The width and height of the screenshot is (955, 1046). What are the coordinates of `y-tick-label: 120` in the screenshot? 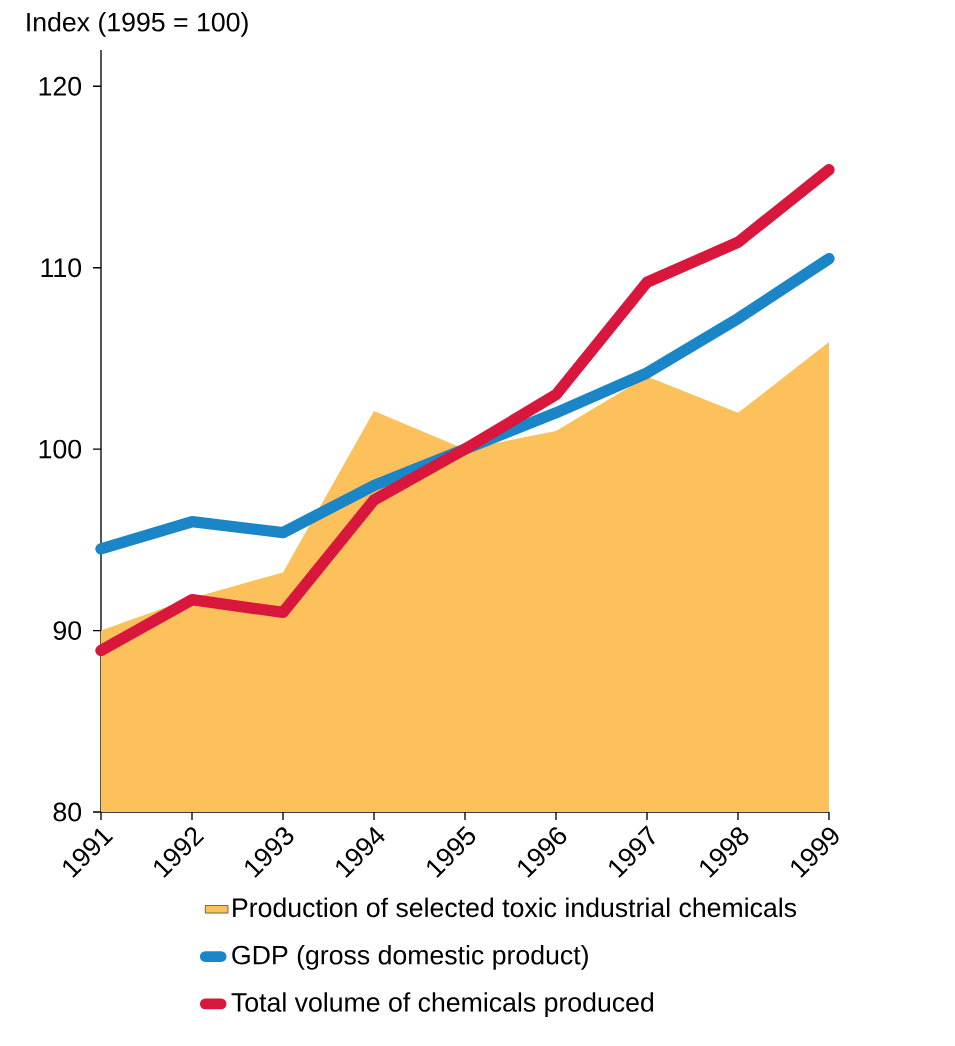 It's located at (60, 86).